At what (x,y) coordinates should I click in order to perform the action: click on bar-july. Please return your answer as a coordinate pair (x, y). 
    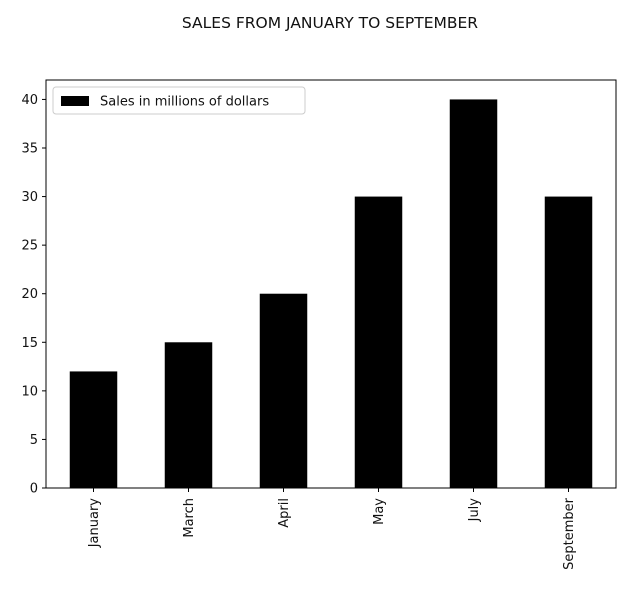
    Looking at the image, I should click on (473, 293).